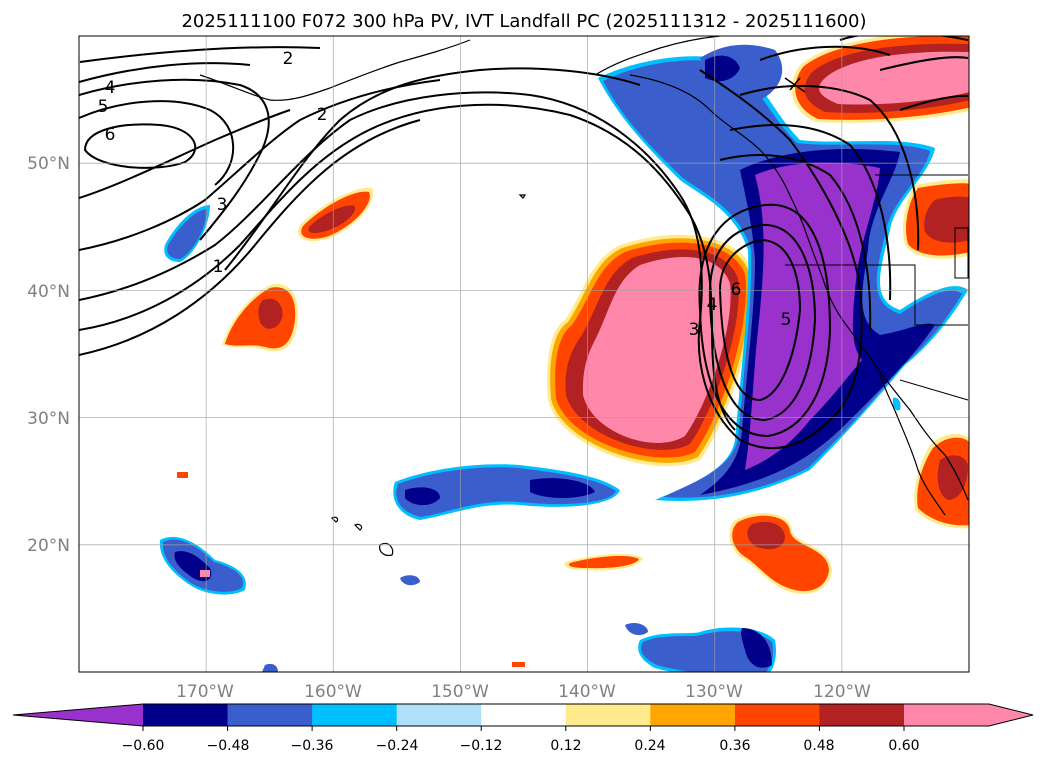  I want to click on colorbar-ticks, so click(523, 728).